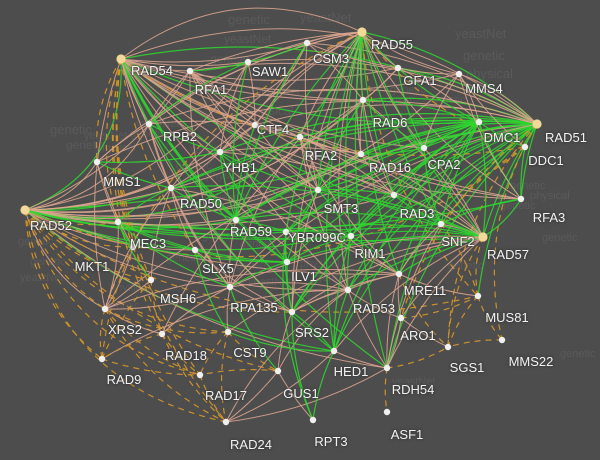  What do you see at coordinates (478, 296) in the screenshot?
I see `graph-node-mus81` at bounding box center [478, 296].